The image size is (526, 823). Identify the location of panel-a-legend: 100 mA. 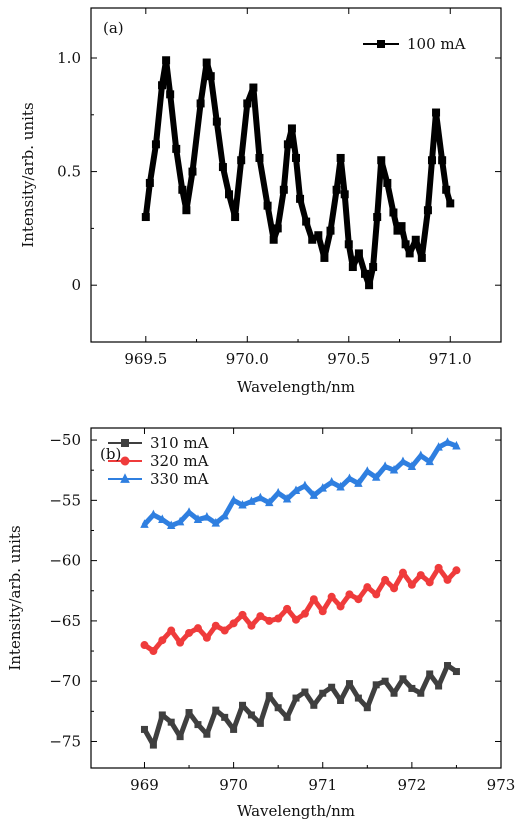
(414, 44).